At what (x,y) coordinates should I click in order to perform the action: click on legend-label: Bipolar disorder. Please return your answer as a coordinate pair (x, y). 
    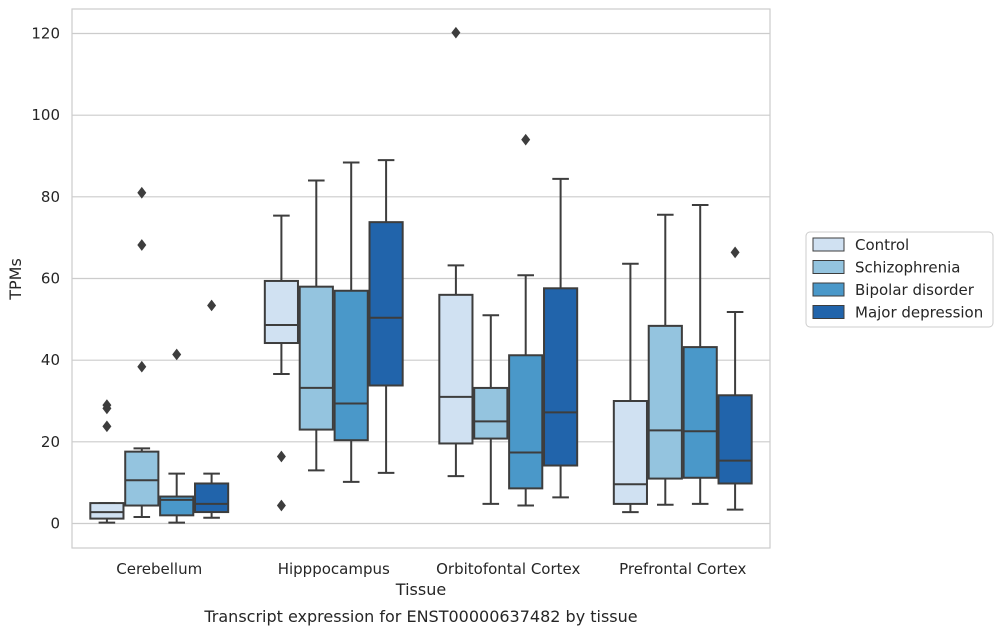
    Looking at the image, I should click on (915, 290).